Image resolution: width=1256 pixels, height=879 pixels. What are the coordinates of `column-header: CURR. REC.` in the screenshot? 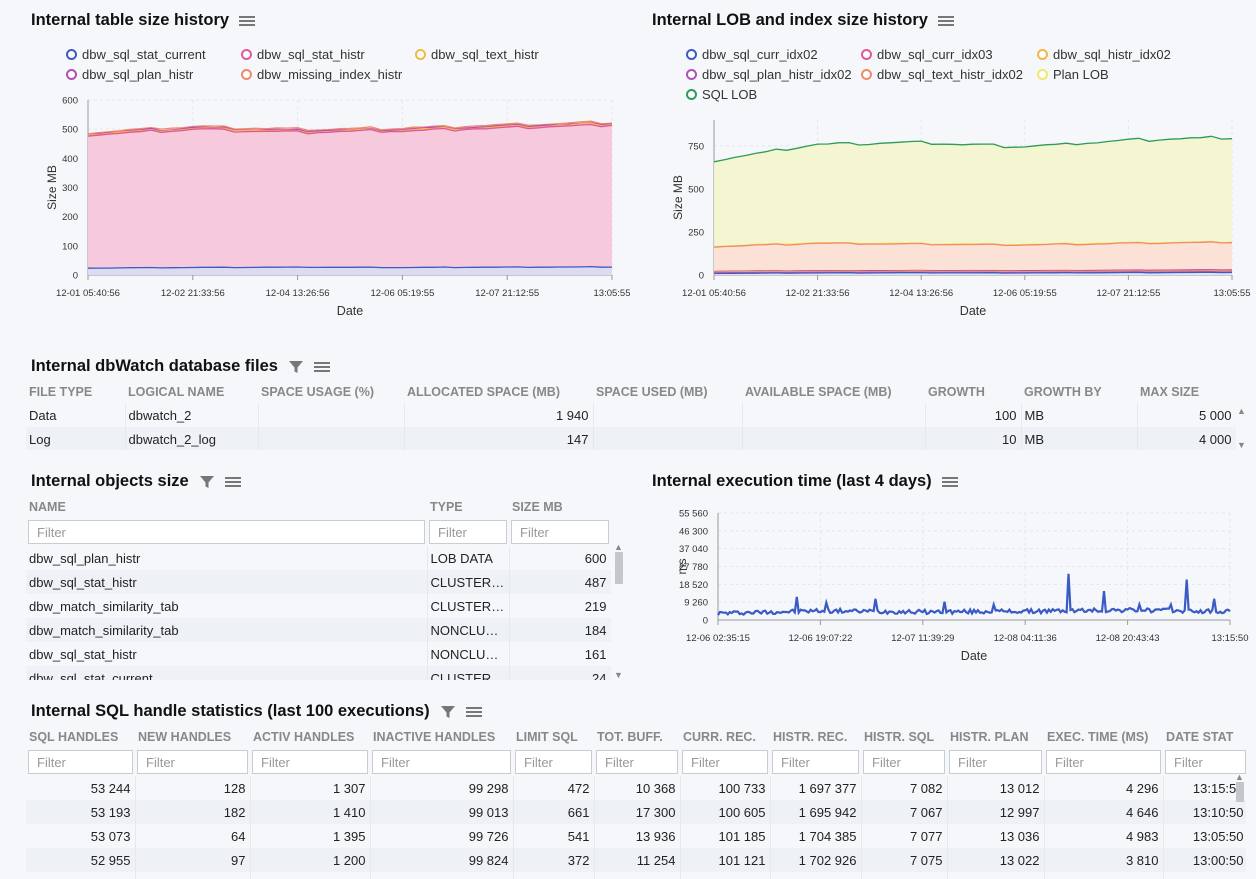 It's located at (719, 737).